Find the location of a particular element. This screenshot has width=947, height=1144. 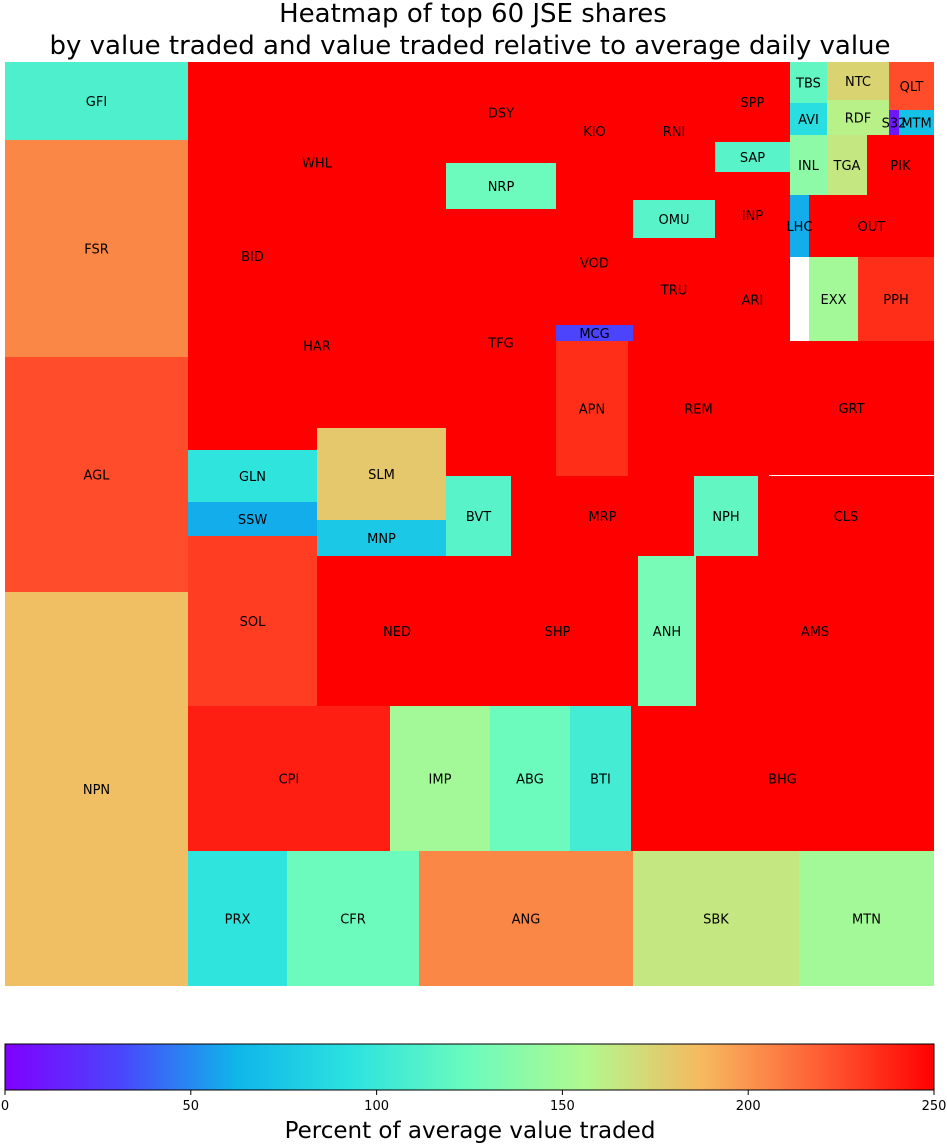

tile-label-dsy: DSY is located at coordinates (501, 114).